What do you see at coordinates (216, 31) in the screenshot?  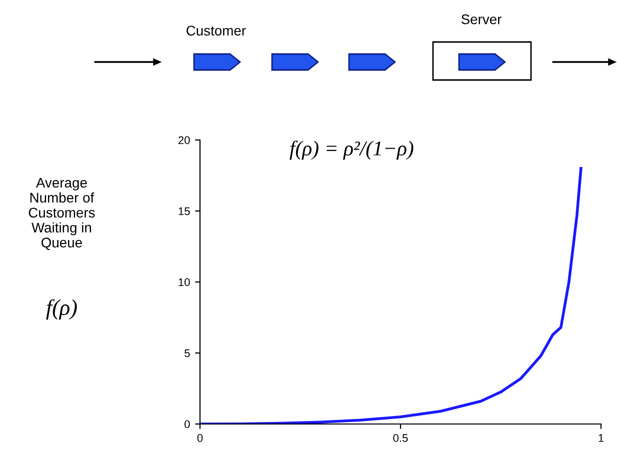 I see `text: Customer` at bounding box center [216, 31].